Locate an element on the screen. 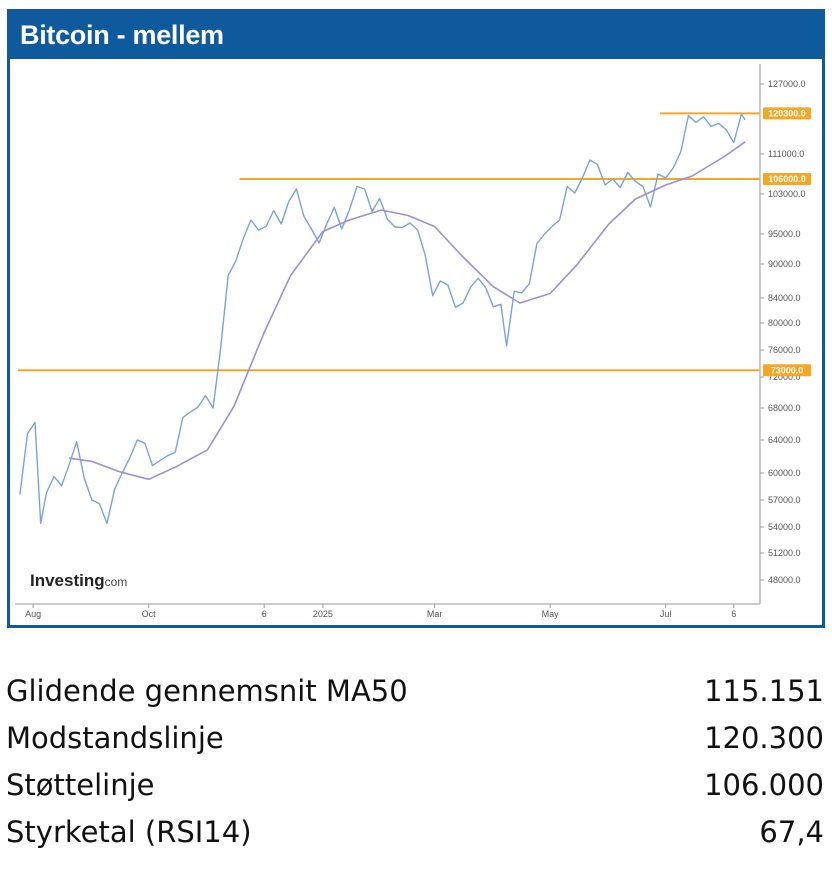 The image size is (832, 874). stat-row-rsi: Styrketal (RSI14) 67,4 is located at coordinates (415, 838).